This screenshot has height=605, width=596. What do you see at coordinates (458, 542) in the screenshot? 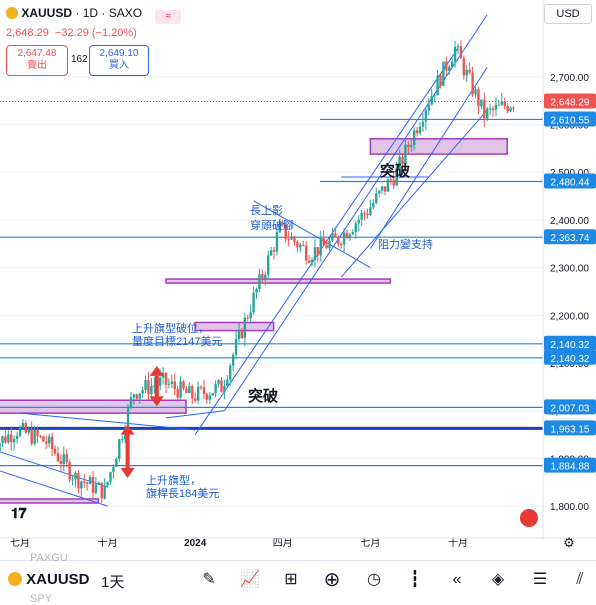
I see `x-tick-label: 十月` at bounding box center [458, 542].